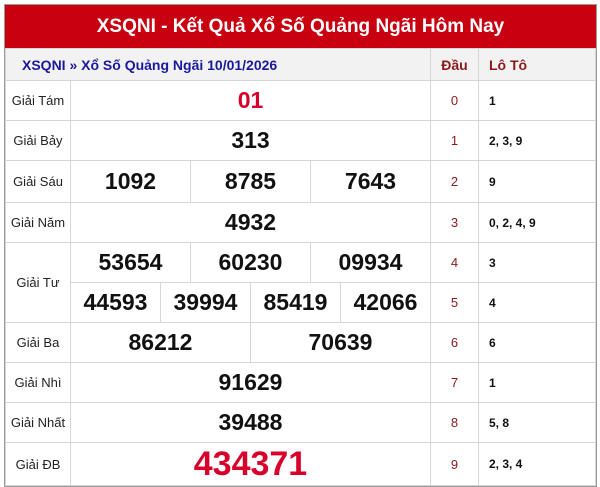 The image size is (600, 487). Describe the element at coordinates (537, 262) in the screenshot. I see `loto-cell: 3` at that location.